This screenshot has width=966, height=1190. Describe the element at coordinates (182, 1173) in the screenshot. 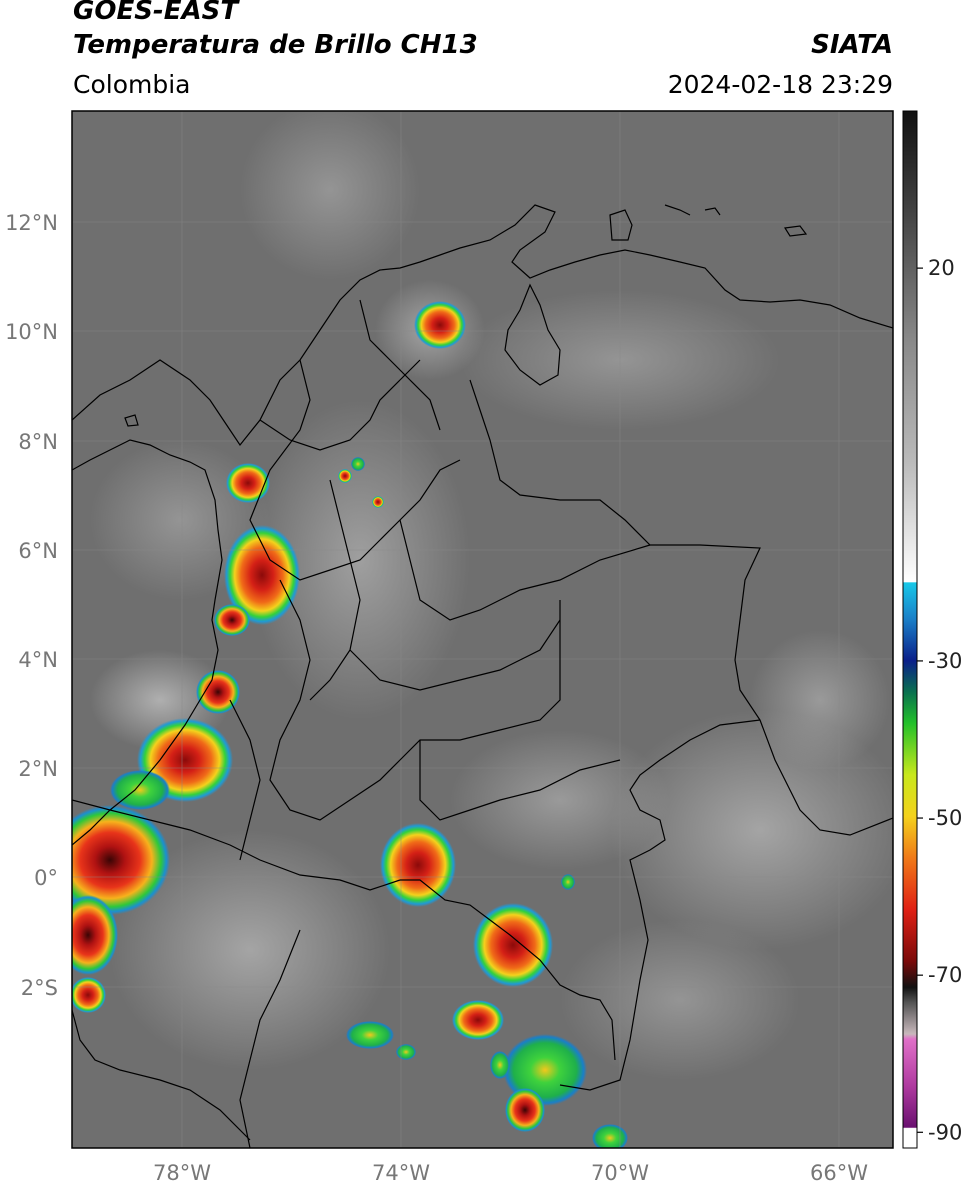

I see `lon-tick-78W: 78°W` at that location.